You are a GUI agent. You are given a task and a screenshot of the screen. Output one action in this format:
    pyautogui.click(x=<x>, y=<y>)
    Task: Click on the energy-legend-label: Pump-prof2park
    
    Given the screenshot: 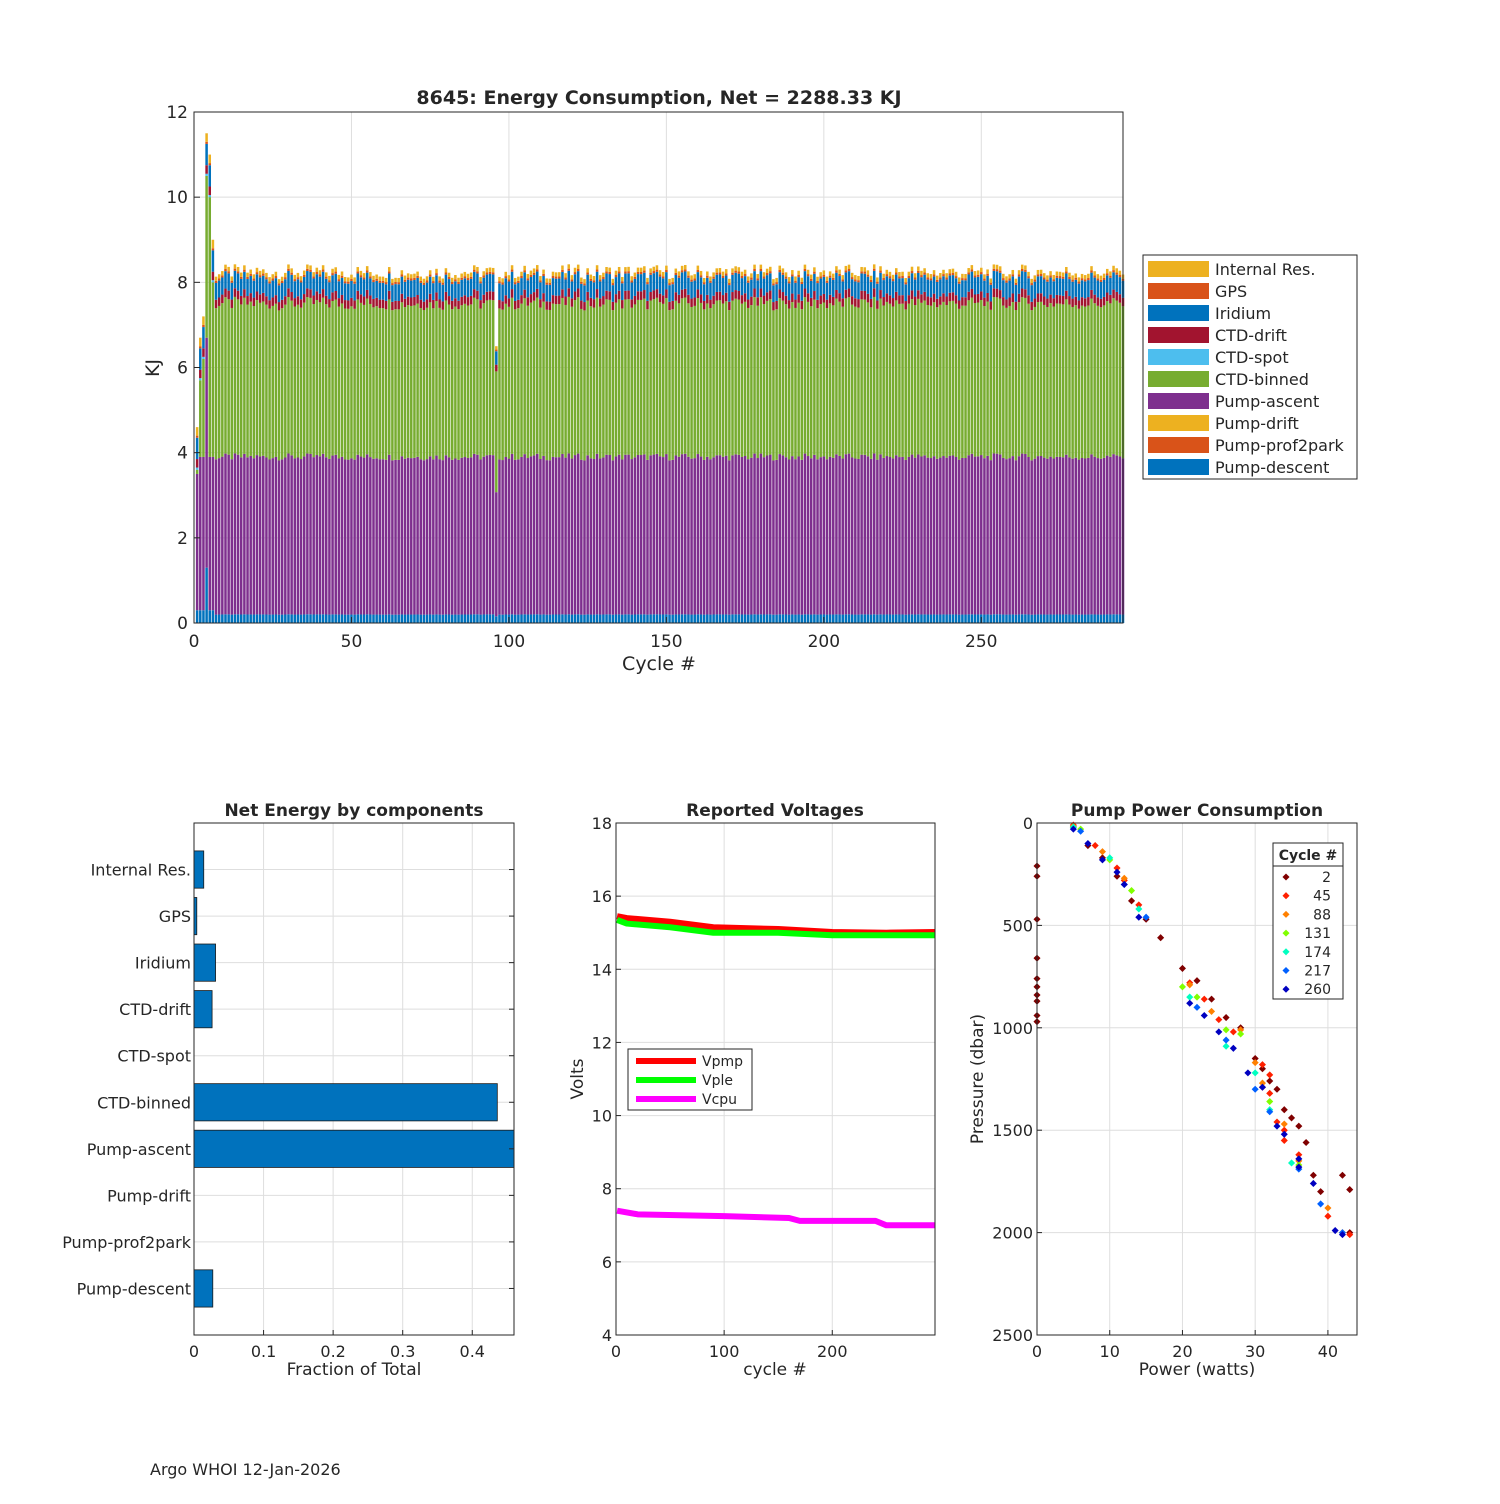 What is the action you would take?
    pyautogui.click(x=1280, y=445)
    